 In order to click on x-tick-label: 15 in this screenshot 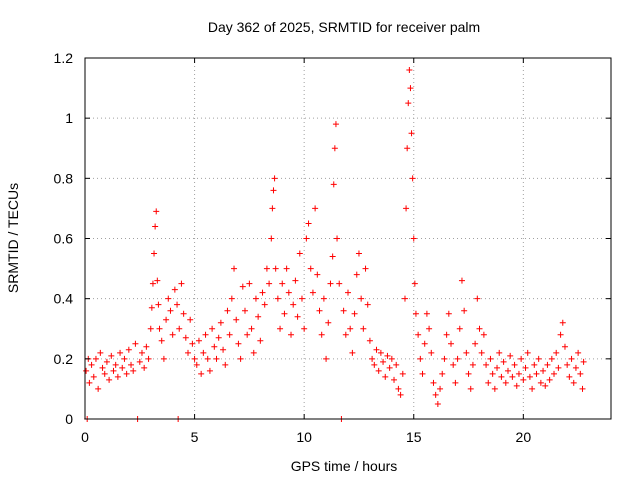, I will do `click(414, 437)`.